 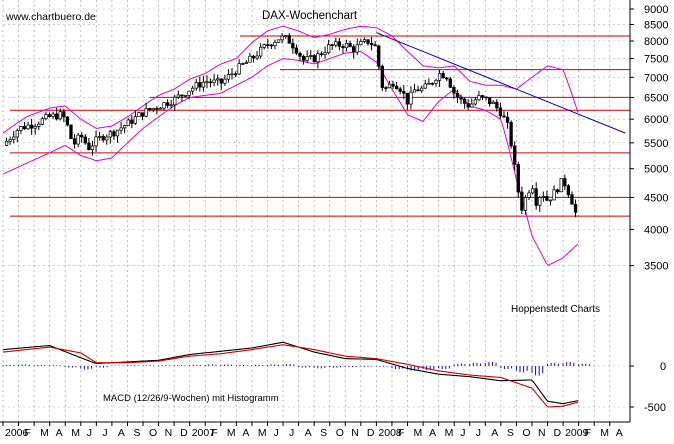 I want to click on price-tick-label: 6000, so click(x=656, y=120).